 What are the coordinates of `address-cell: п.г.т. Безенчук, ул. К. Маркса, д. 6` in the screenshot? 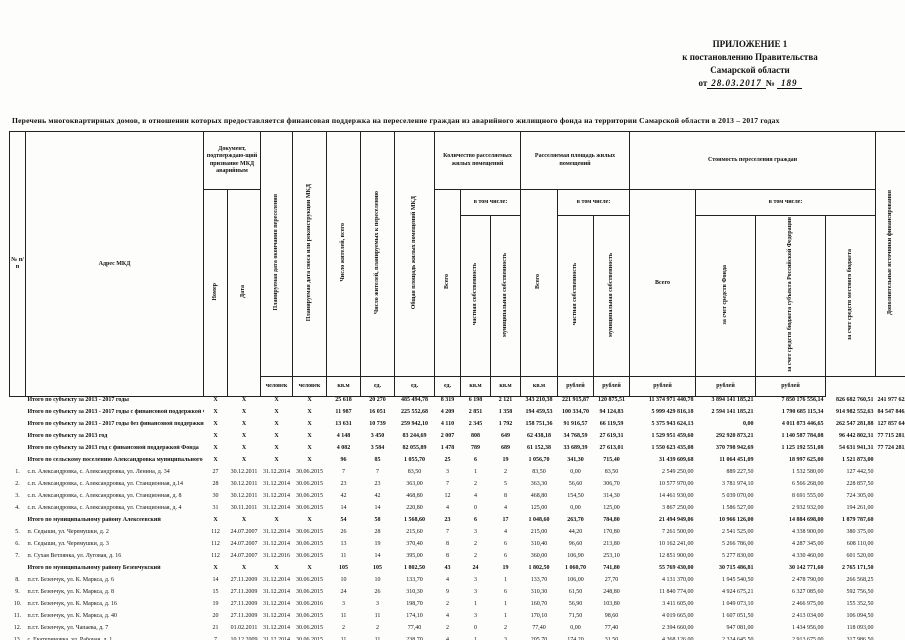 It's located at (70, 579).